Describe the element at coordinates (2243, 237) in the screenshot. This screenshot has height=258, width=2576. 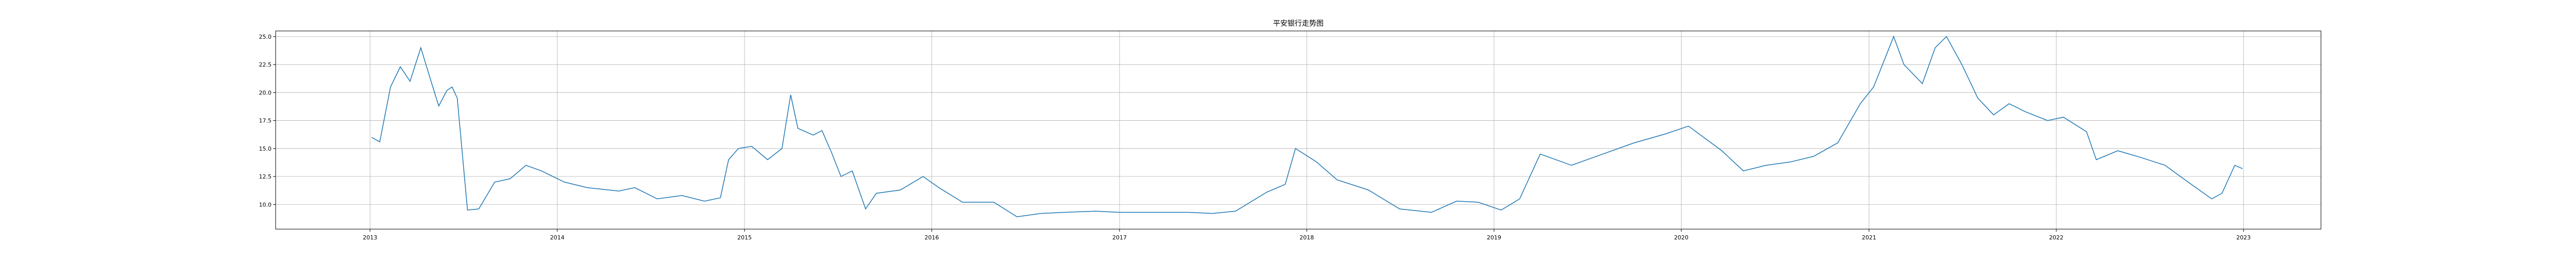
I see `x-tick-label: 2023` at that location.